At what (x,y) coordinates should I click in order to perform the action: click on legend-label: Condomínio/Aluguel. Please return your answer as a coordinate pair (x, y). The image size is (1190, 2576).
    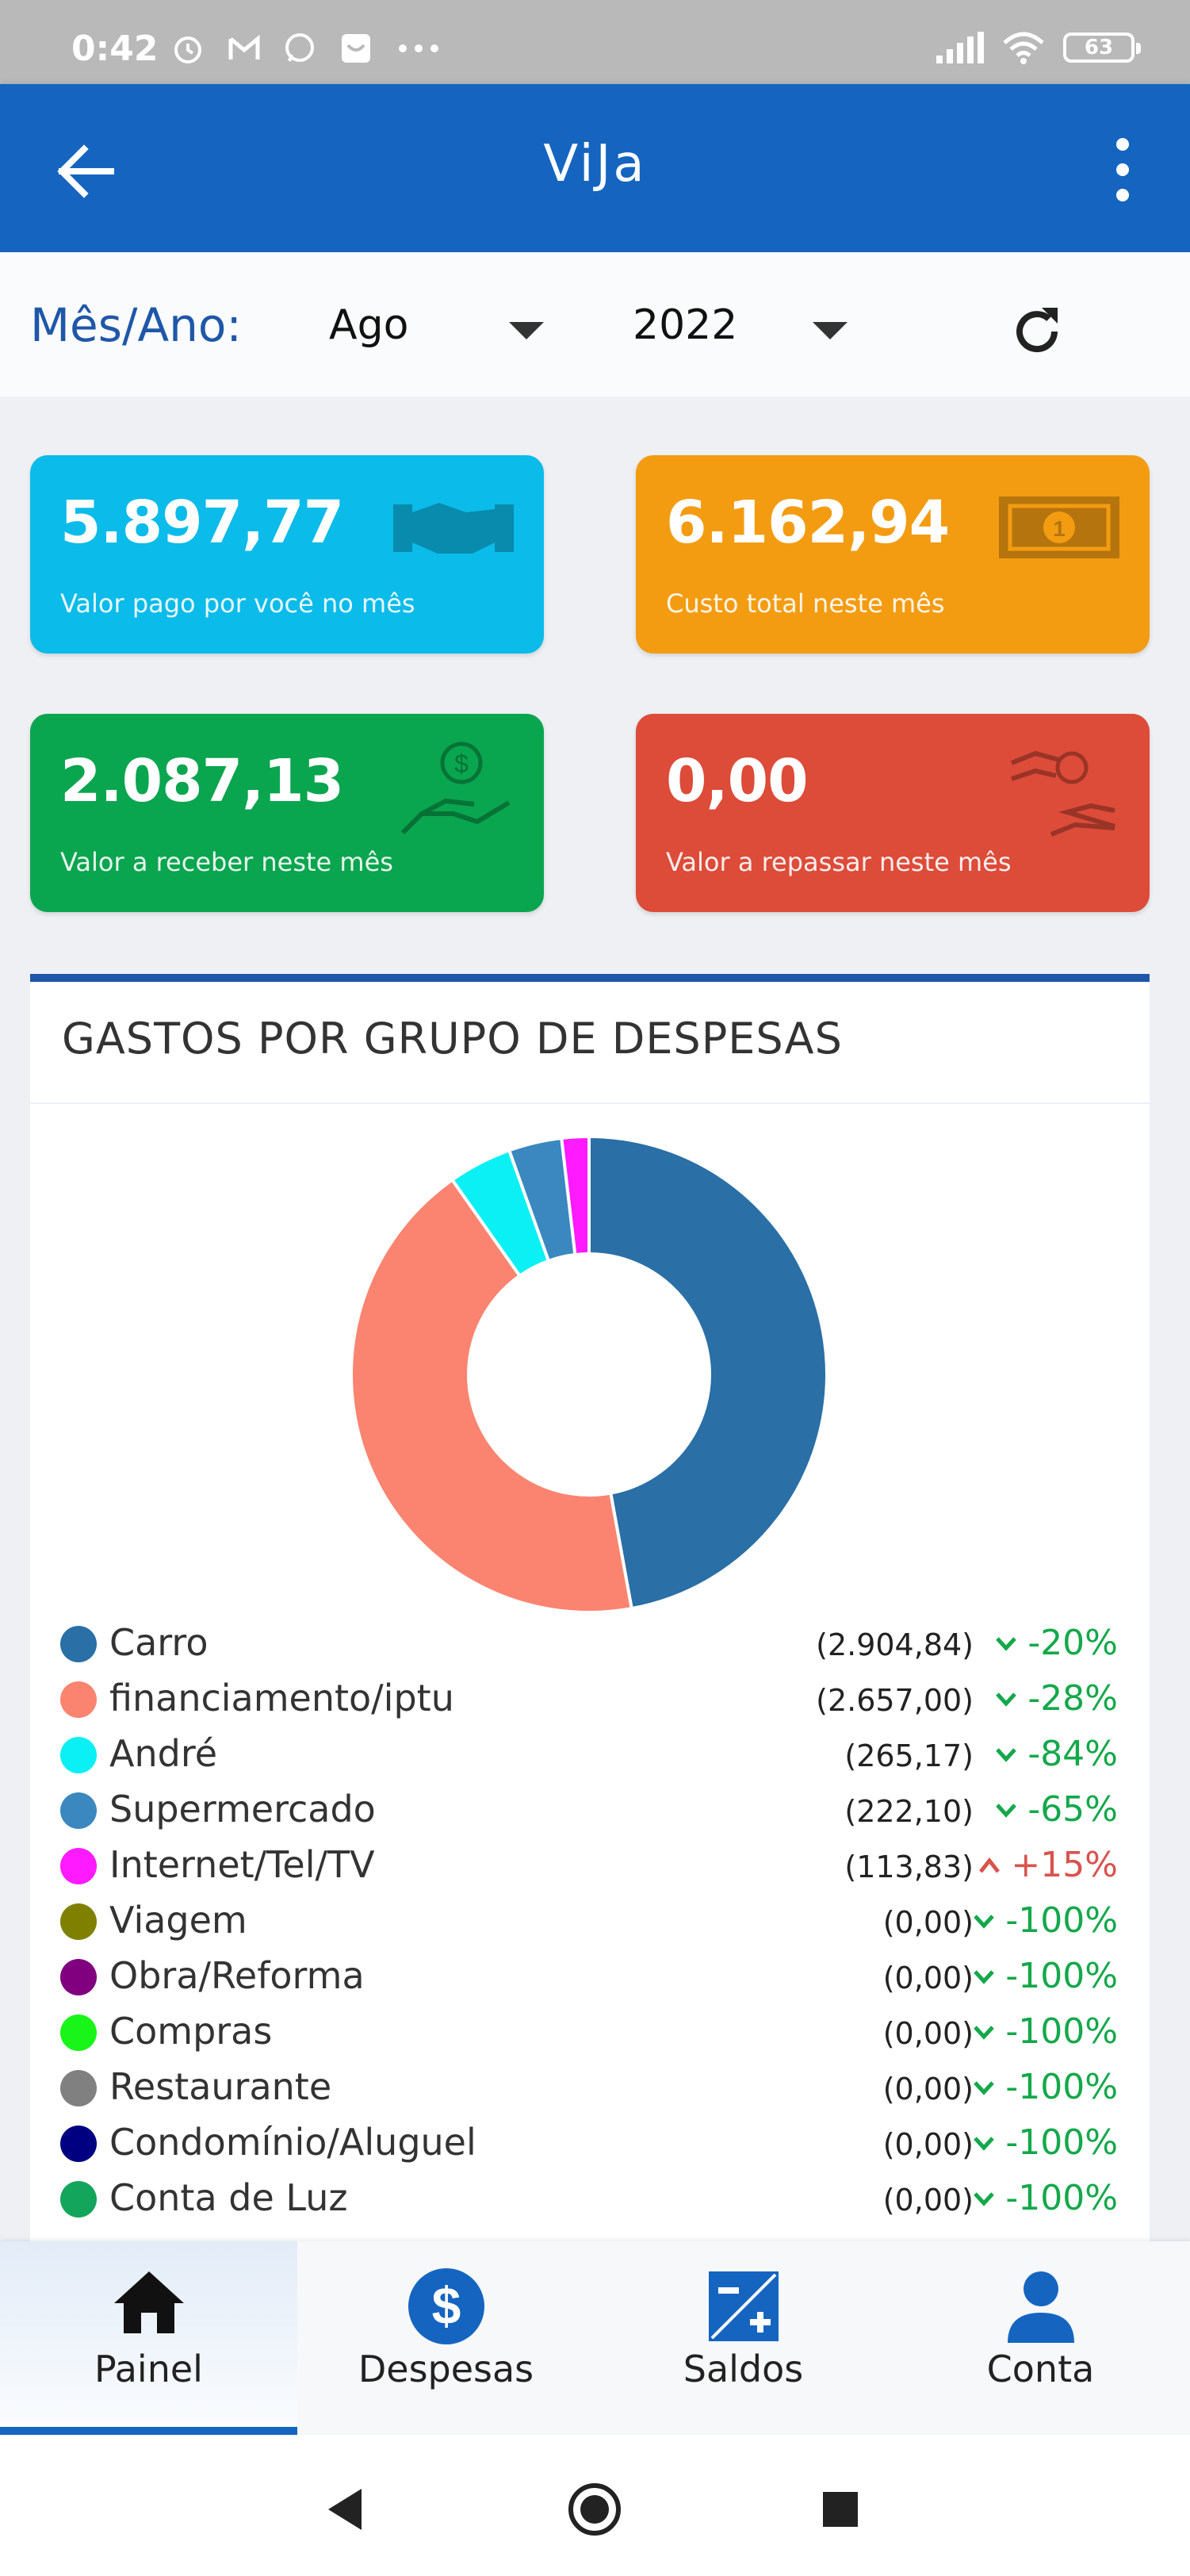
    Looking at the image, I should click on (292, 2142).